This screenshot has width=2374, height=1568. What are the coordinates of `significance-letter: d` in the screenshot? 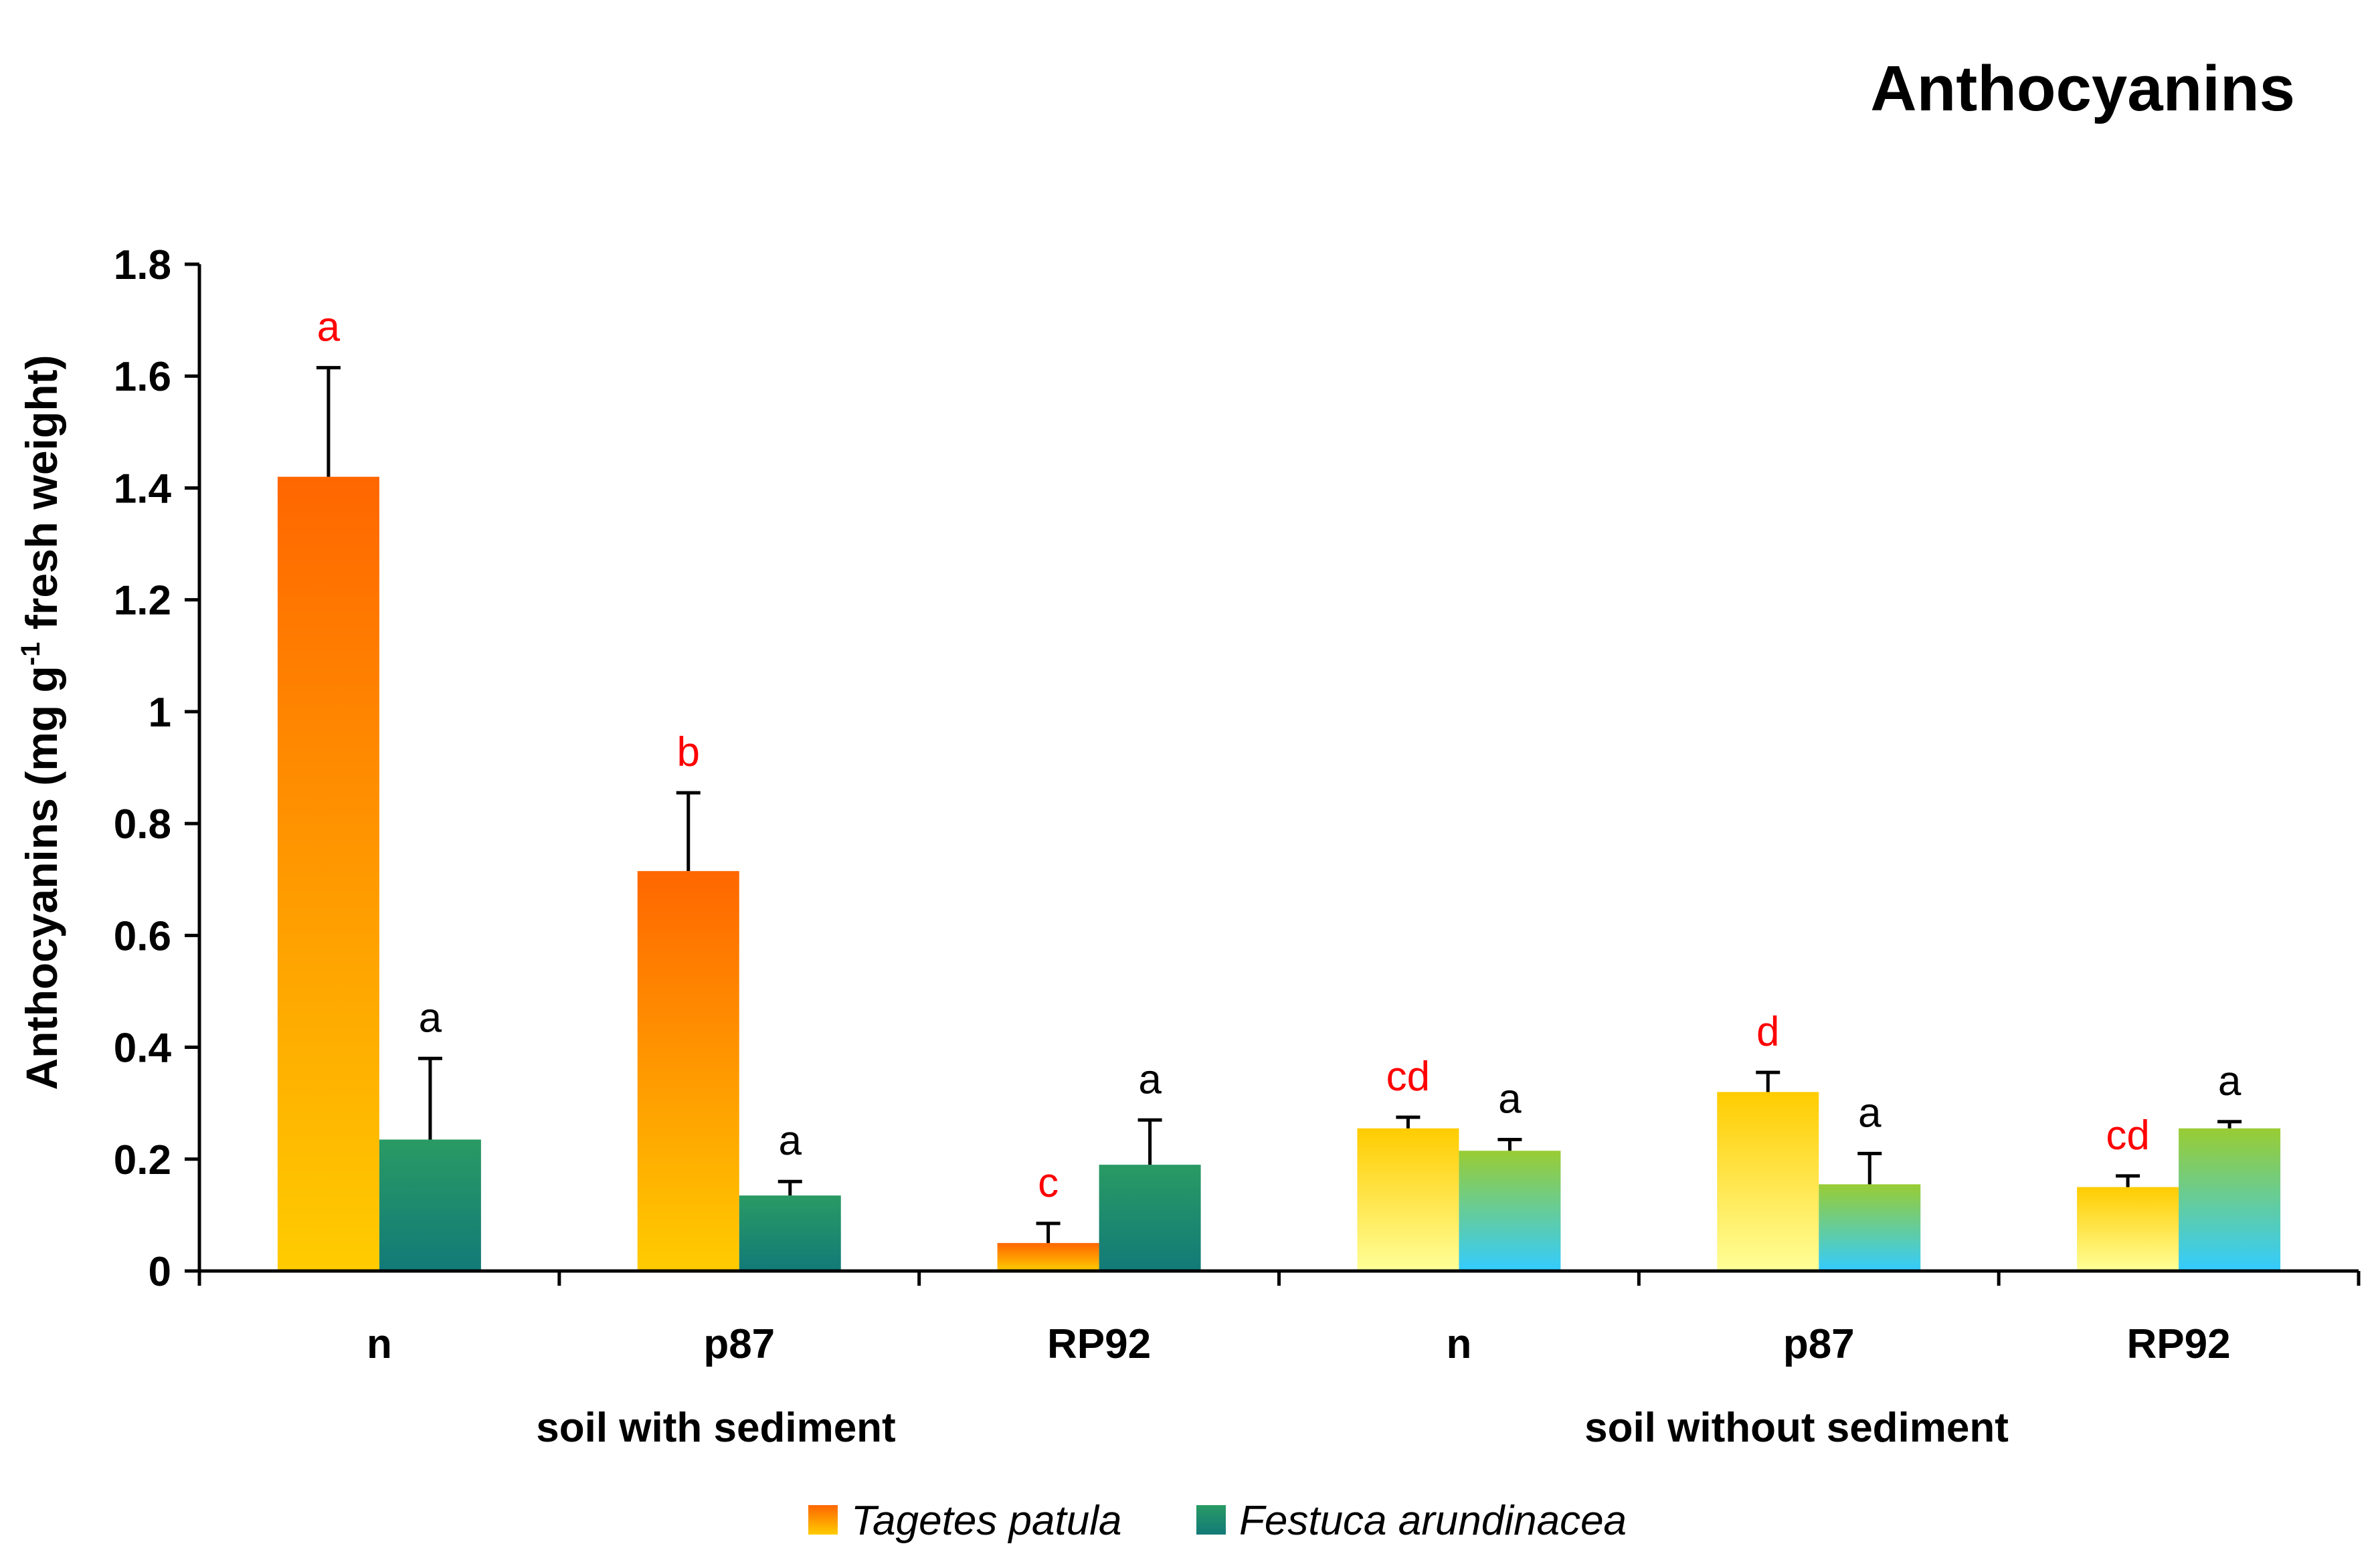 It's located at (1768, 1032).